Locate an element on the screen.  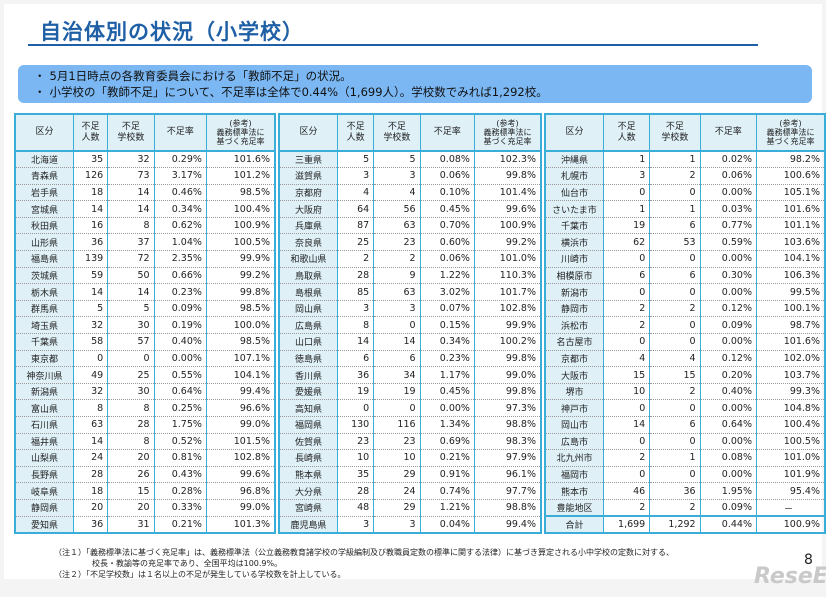
cell-shortage-rate: 0.15% is located at coordinates (447, 325).